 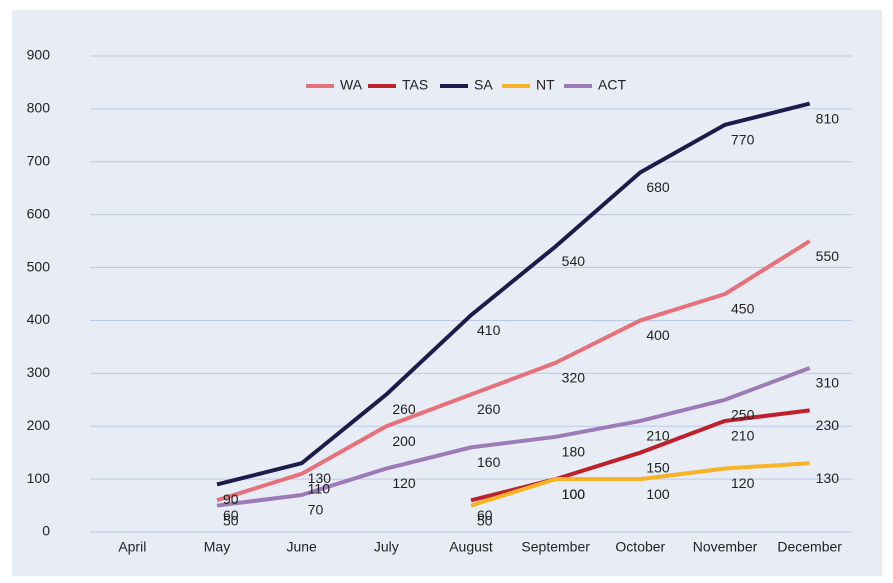 What do you see at coordinates (725, 547) in the screenshot?
I see `x-tick-label: November` at bounding box center [725, 547].